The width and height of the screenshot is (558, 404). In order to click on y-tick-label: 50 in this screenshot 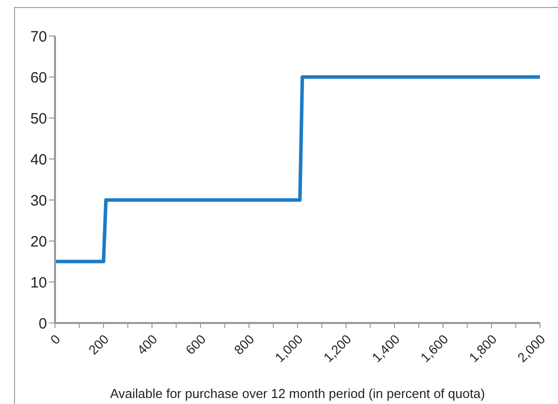, I will do `click(38, 119)`.